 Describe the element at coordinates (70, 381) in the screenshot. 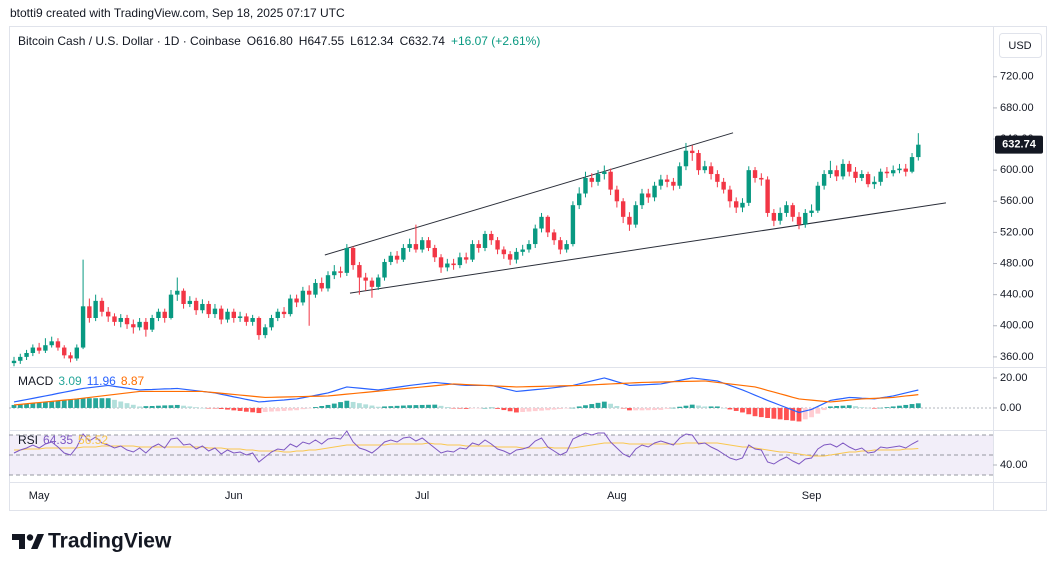

I see `pane-legend-value: 3.09` at that location.